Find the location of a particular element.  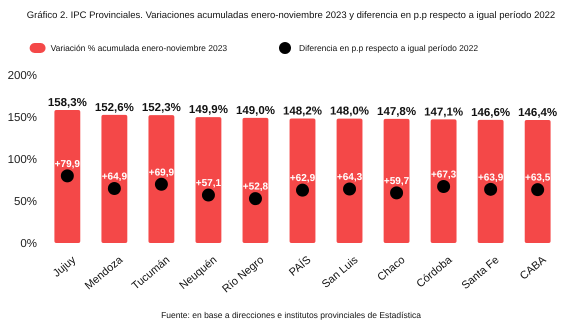

legend-label: Diferencia en p.p respecto a igual período 2022 is located at coordinates (388, 47).